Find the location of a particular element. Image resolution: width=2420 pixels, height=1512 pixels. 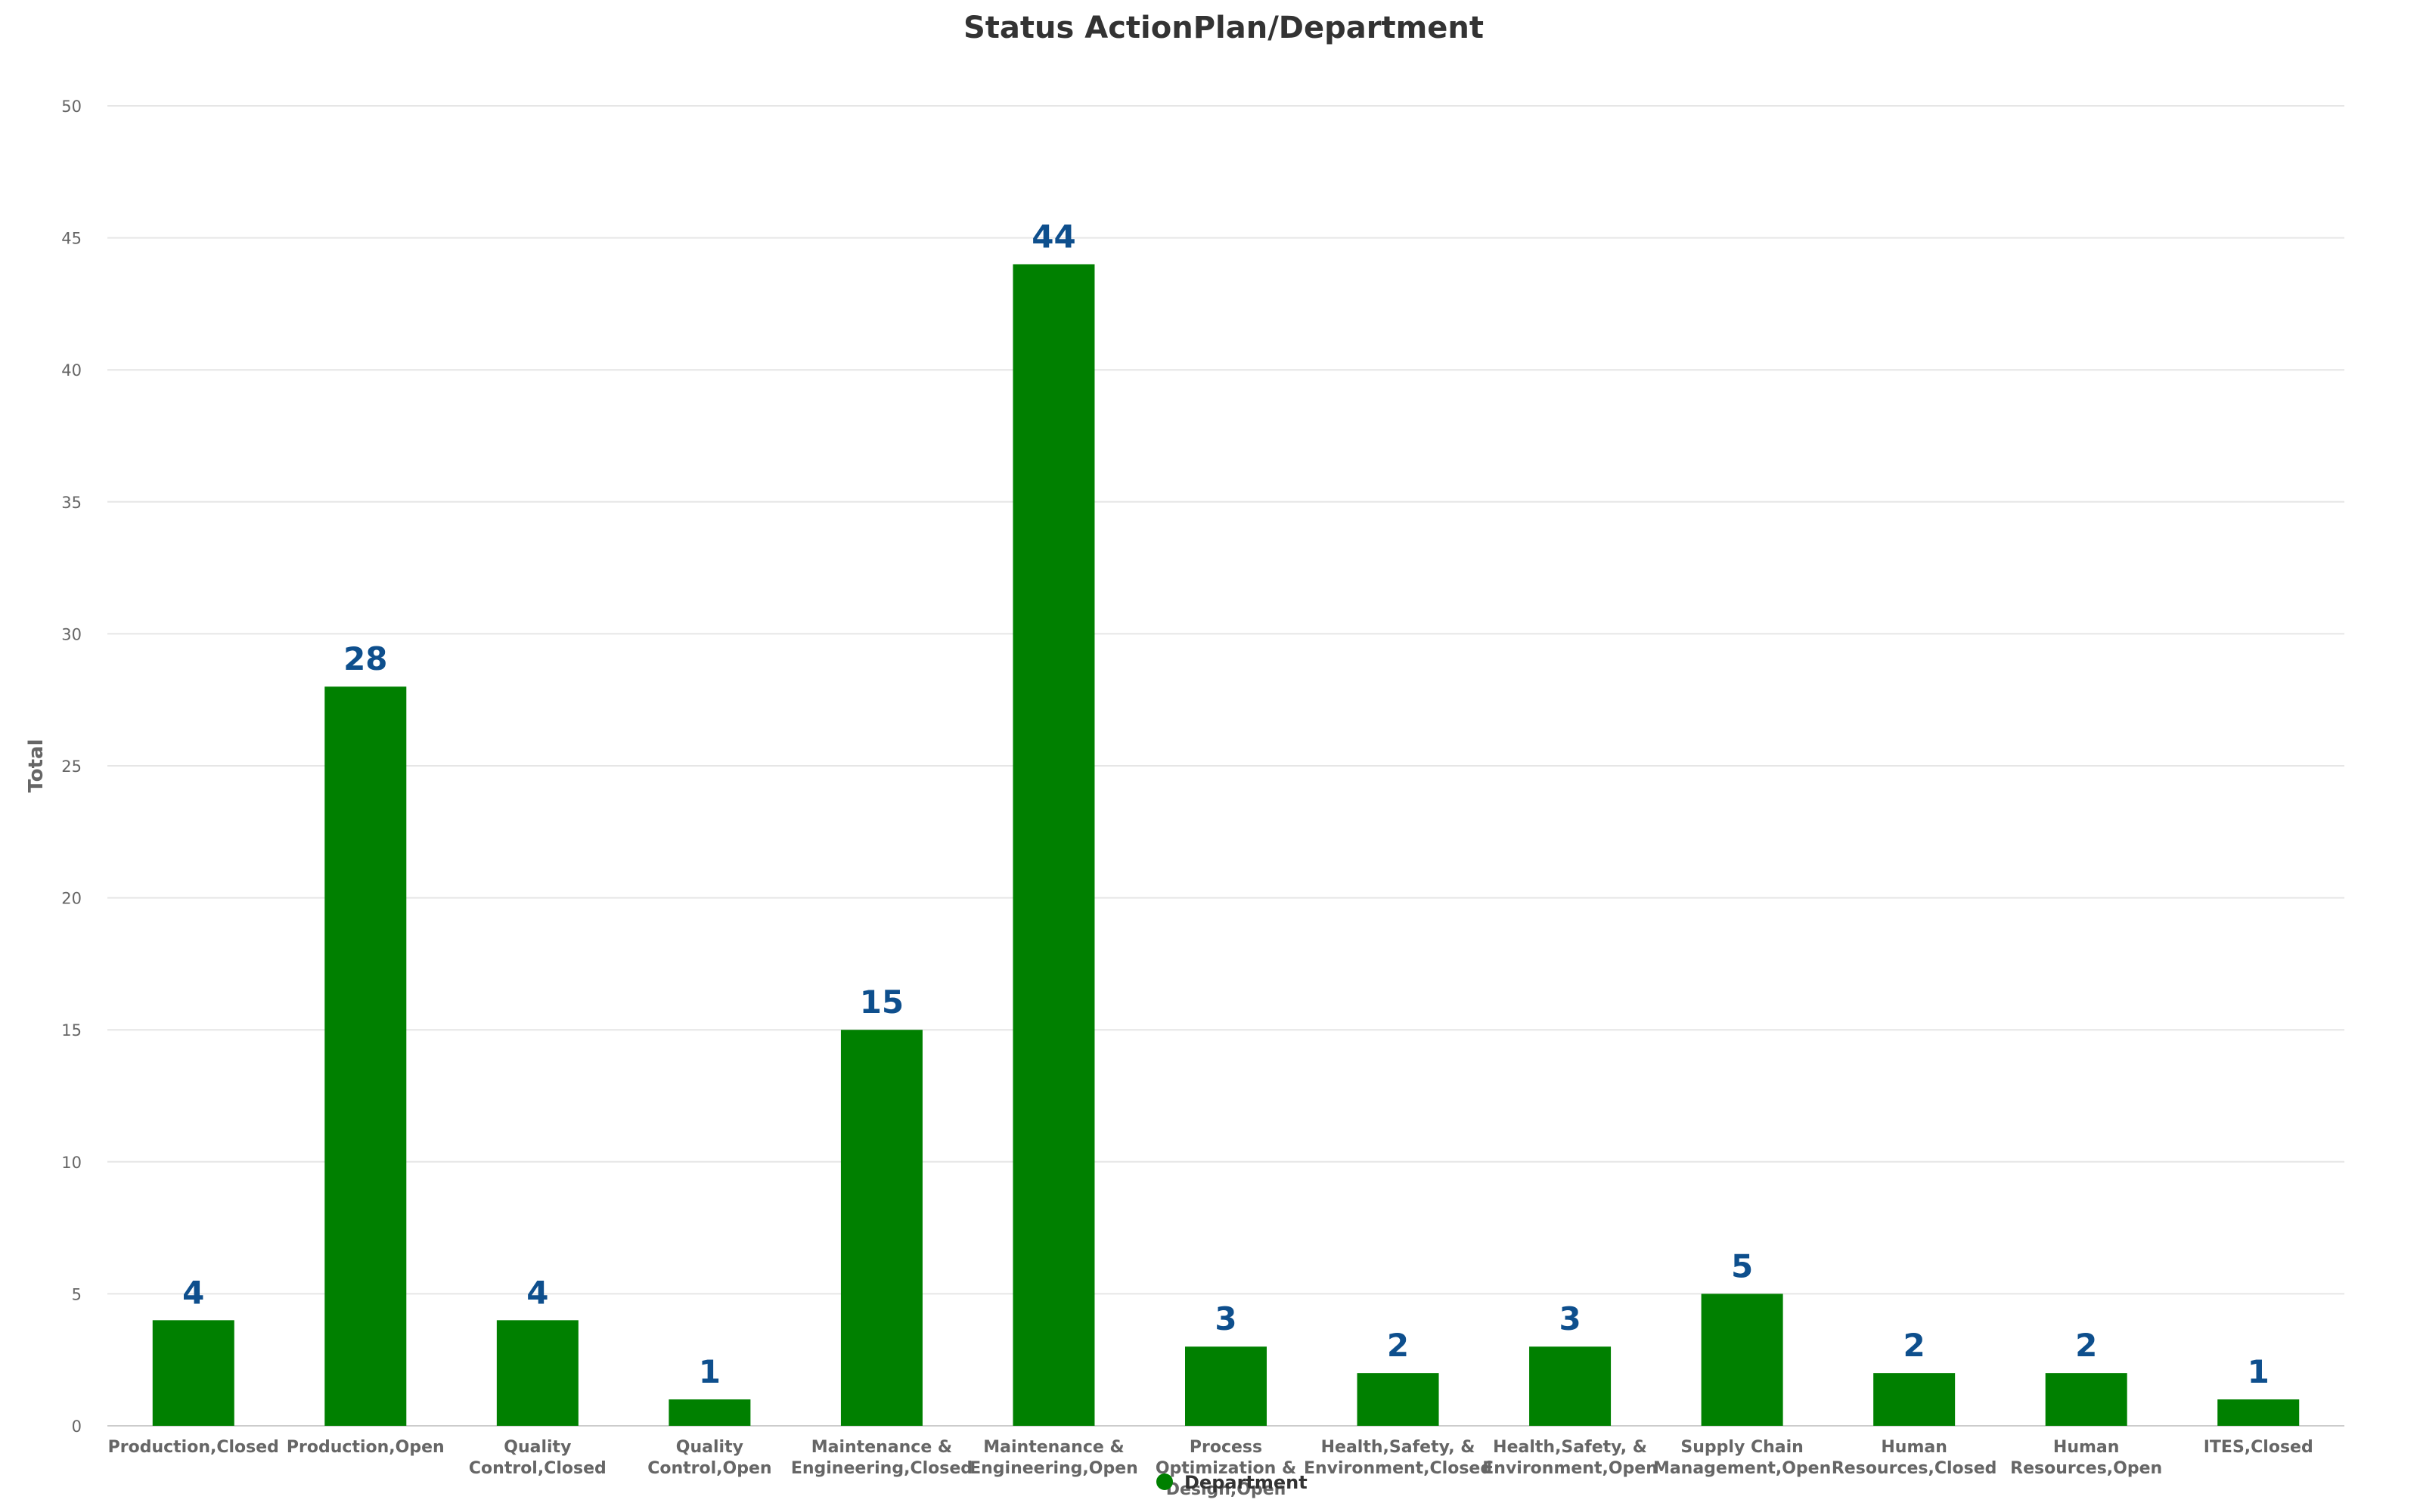

data-label: 44 is located at coordinates (1053, 237).